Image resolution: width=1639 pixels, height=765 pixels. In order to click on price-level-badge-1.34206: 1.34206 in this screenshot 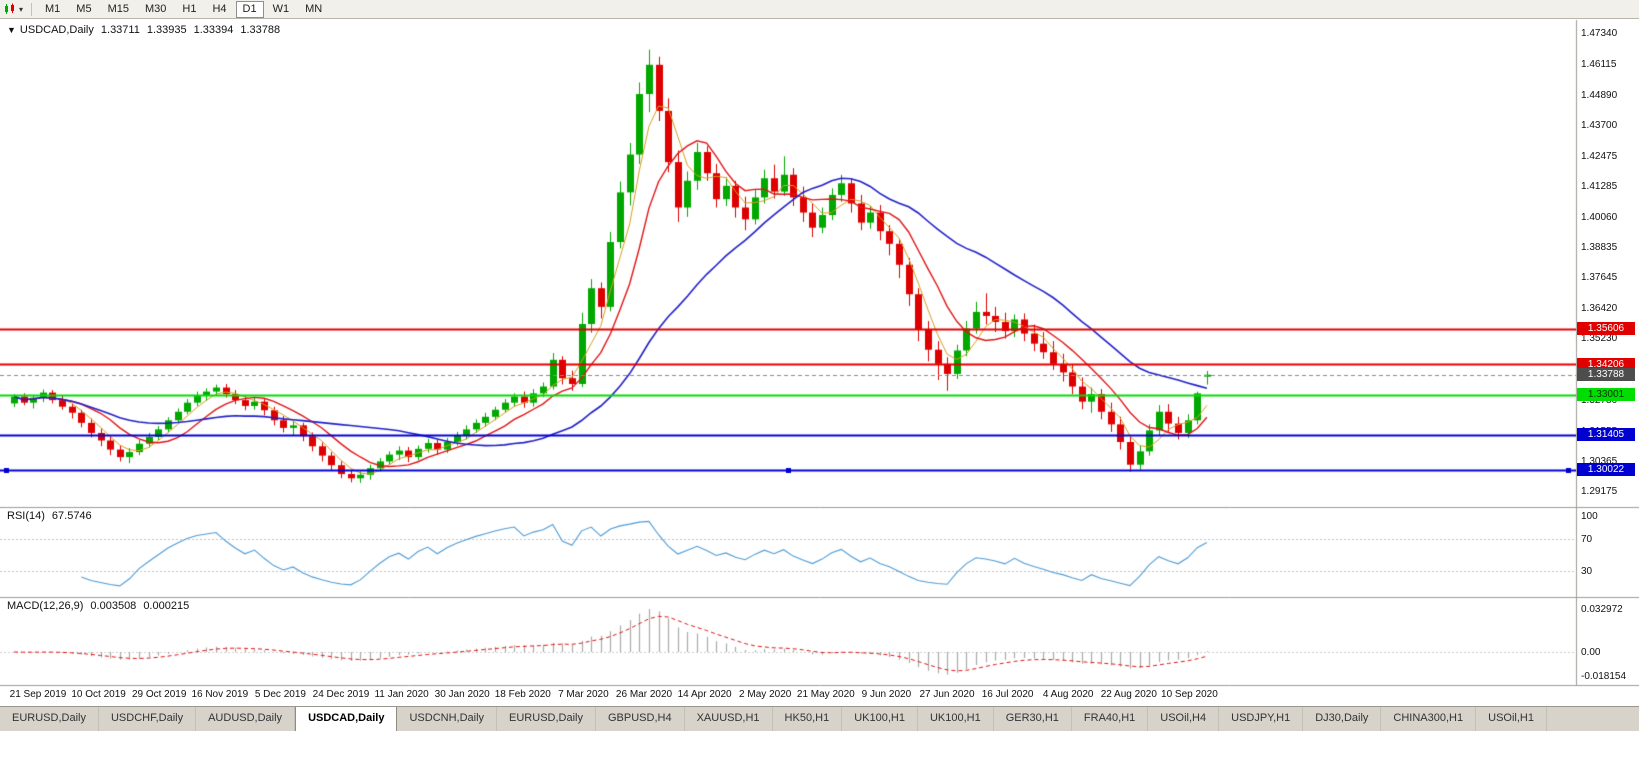, I will do `click(1606, 364)`.